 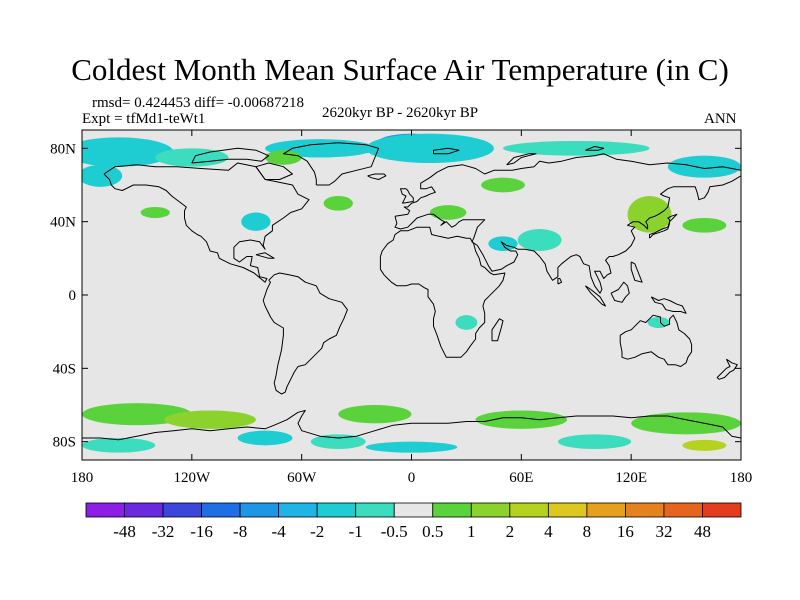 What do you see at coordinates (704, 445) in the screenshot?
I see `anomaly-antarctica-green` at bounding box center [704, 445].